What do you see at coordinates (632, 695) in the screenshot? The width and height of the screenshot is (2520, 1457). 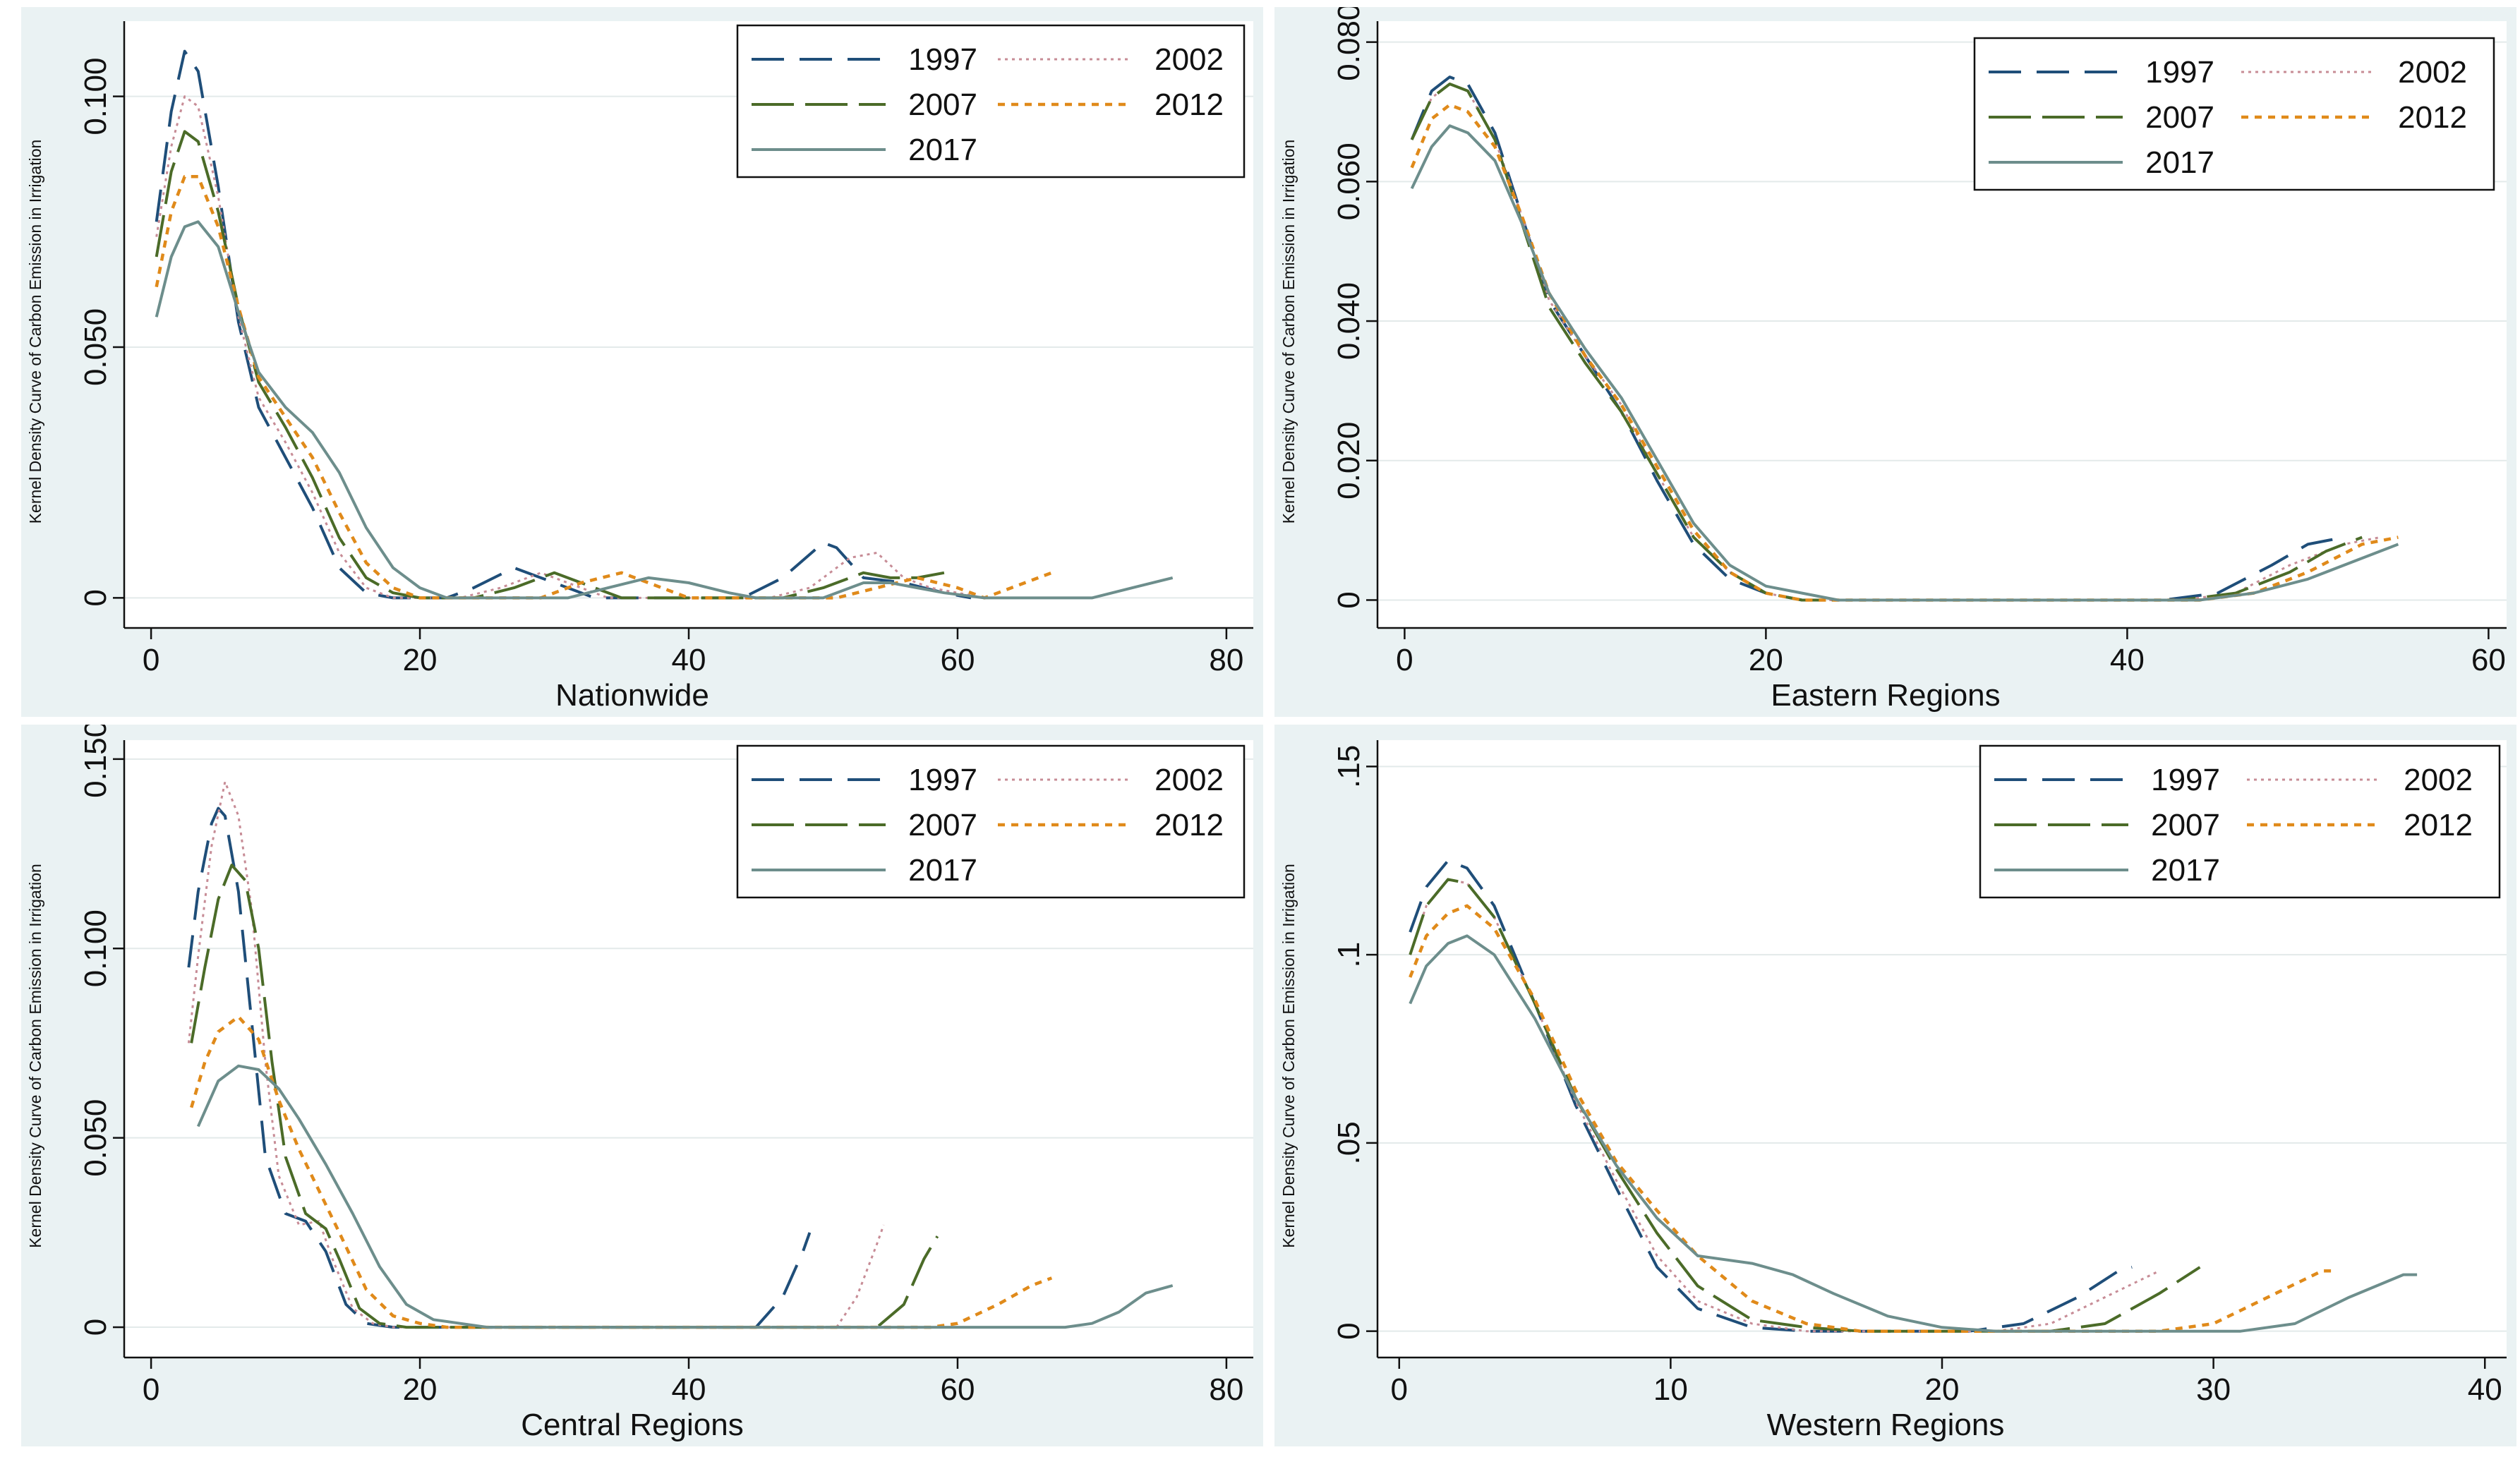 I see `x-axis-title: Nationwide` at bounding box center [632, 695].